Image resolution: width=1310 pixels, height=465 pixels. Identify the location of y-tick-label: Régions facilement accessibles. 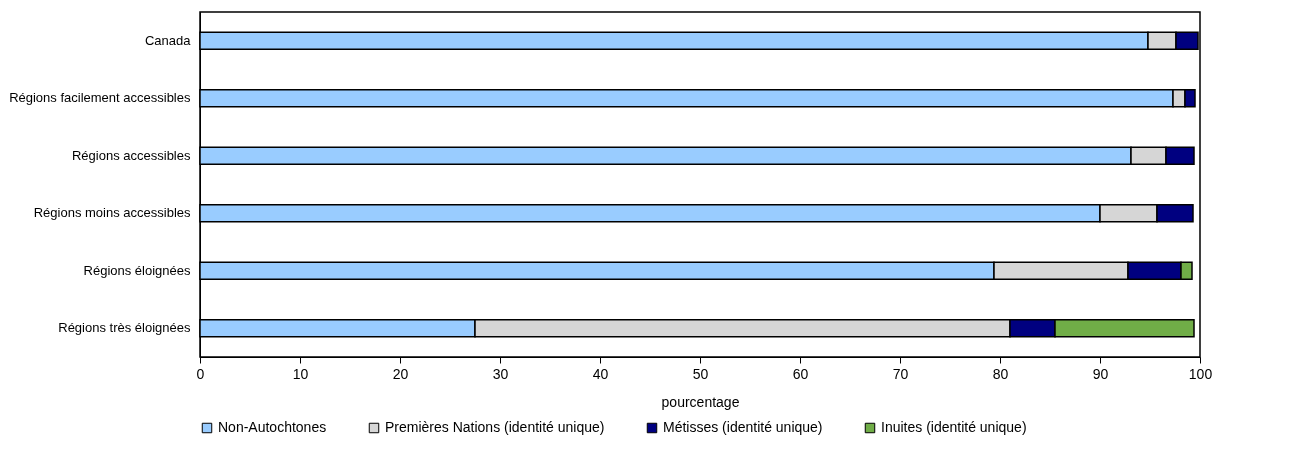
(100, 98).